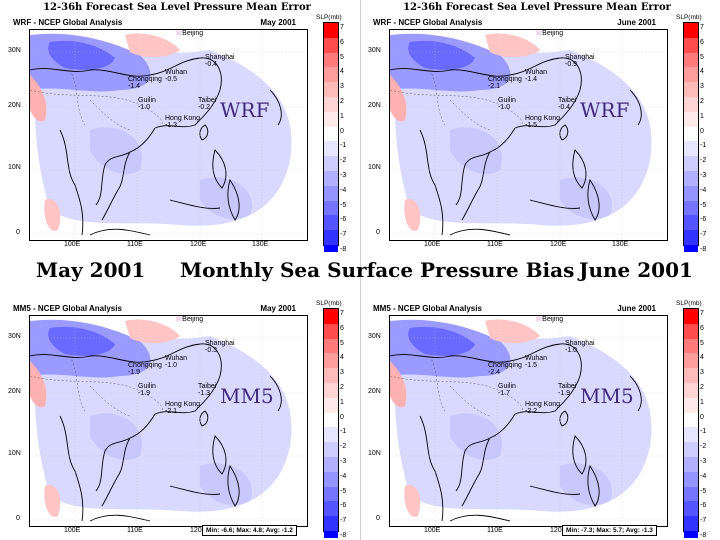 The width and height of the screenshot is (720, 540). What do you see at coordinates (134, 86) in the screenshot?
I see `city-bias-value: -1.4` at bounding box center [134, 86].